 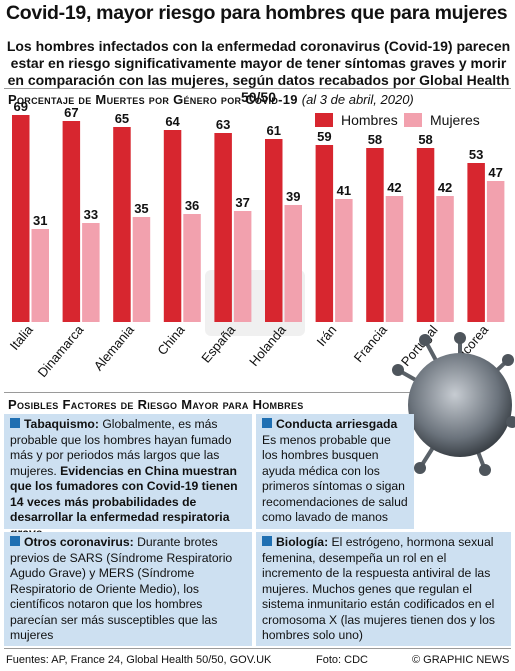 I want to click on data-label-mujeres-9: 47, so click(x=495, y=172).